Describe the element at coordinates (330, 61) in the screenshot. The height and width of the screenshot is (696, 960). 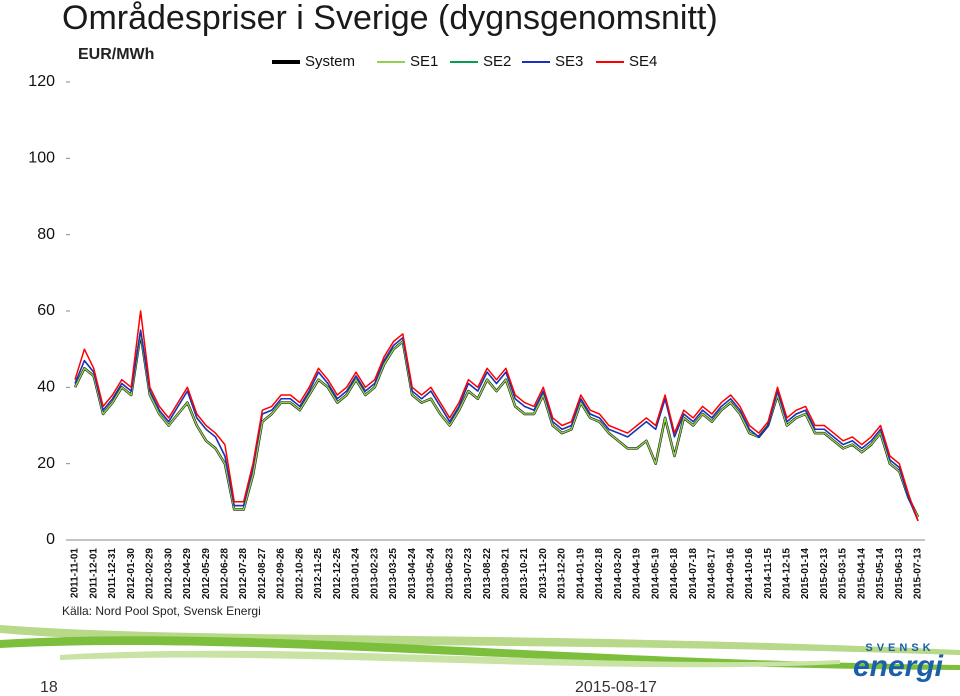
I see `legend-label: System` at that location.